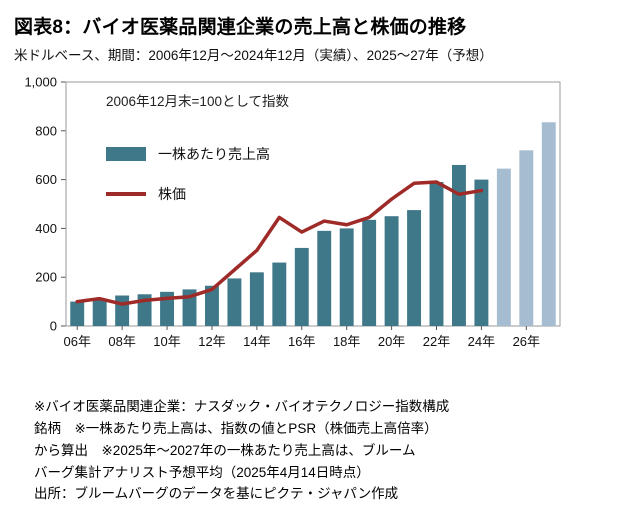  I want to click on legend-label-price: 株価, so click(172, 194).